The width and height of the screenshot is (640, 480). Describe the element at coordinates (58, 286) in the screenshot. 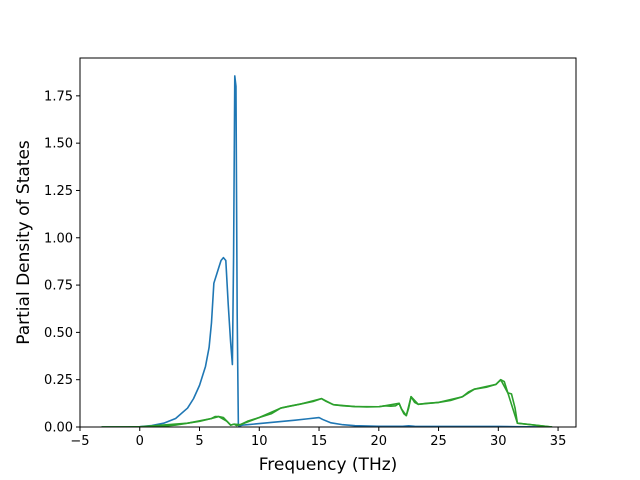

I see `y-tick-label: 0.75` at that location.